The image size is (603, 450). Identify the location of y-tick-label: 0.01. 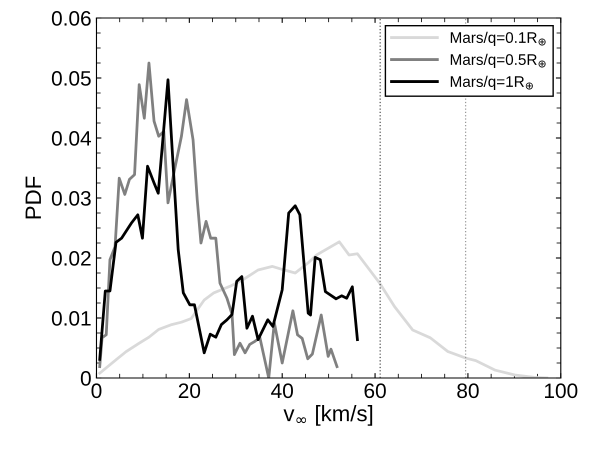
(71, 318).